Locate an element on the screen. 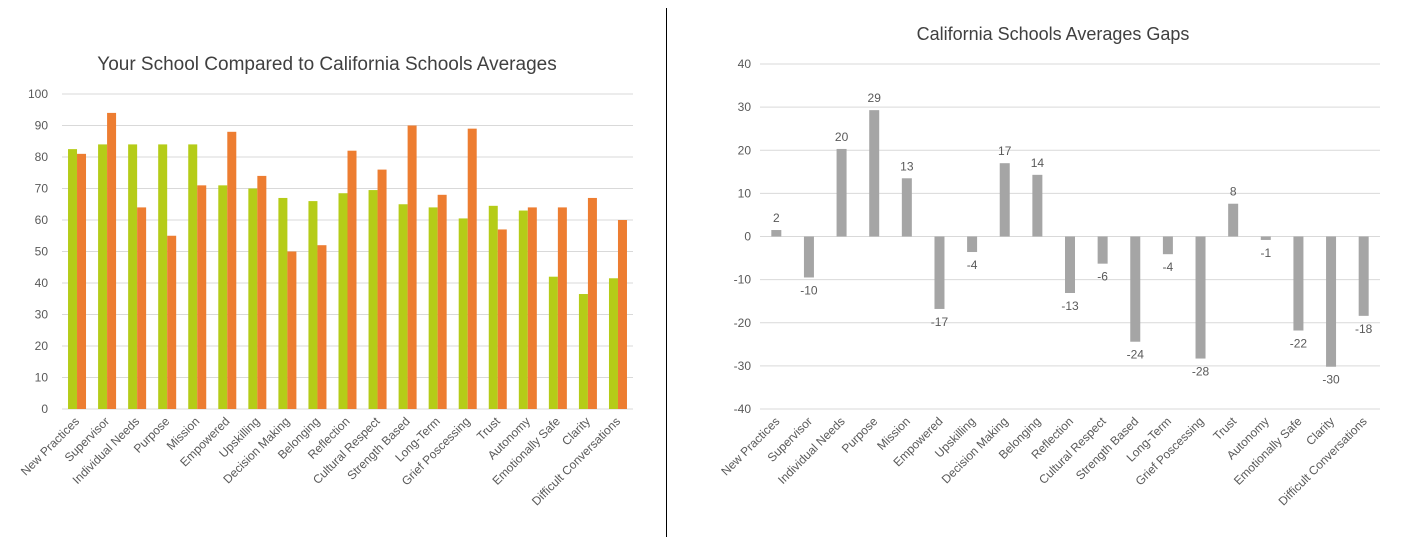 The image size is (1404, 549). y-tick-label: -40 is located at coordinates (743, 409).